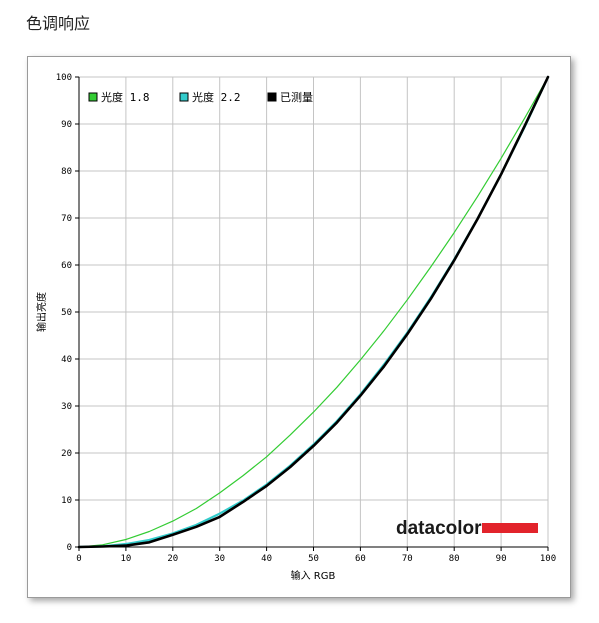 This screenshot has height=623, width=599. I want to click on y-tick-label: 40, so click(66, 360).